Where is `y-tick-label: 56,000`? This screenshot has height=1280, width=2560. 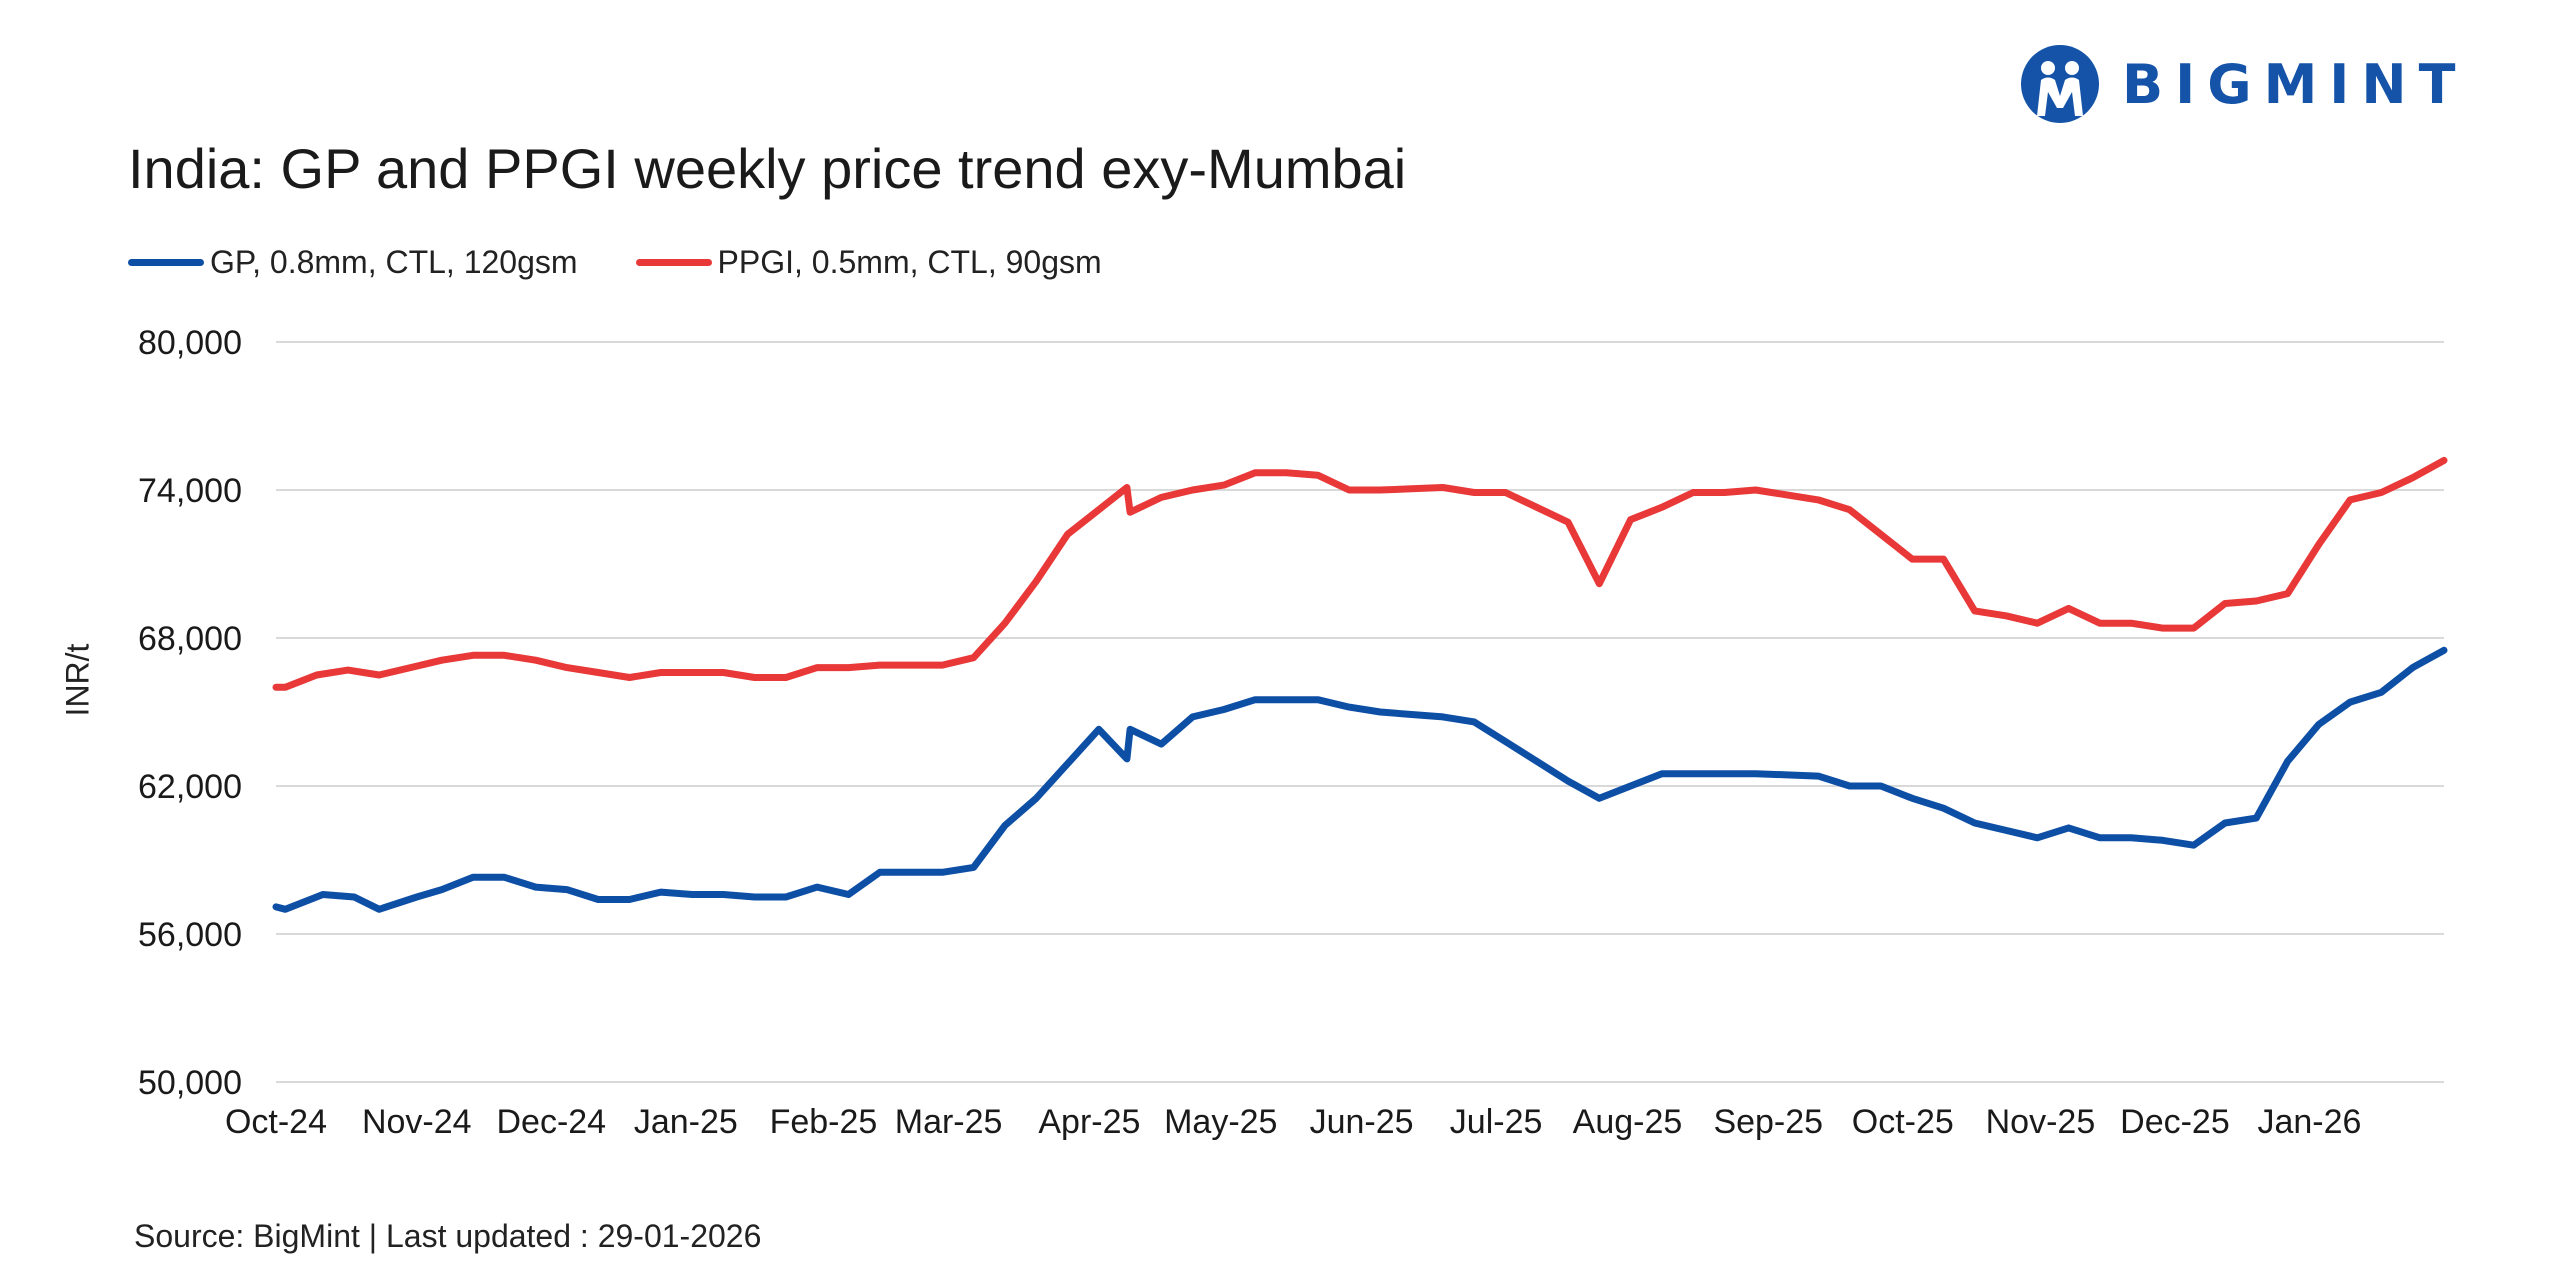 y-tick-label: 56,000 is located at coordinates (190, 935).